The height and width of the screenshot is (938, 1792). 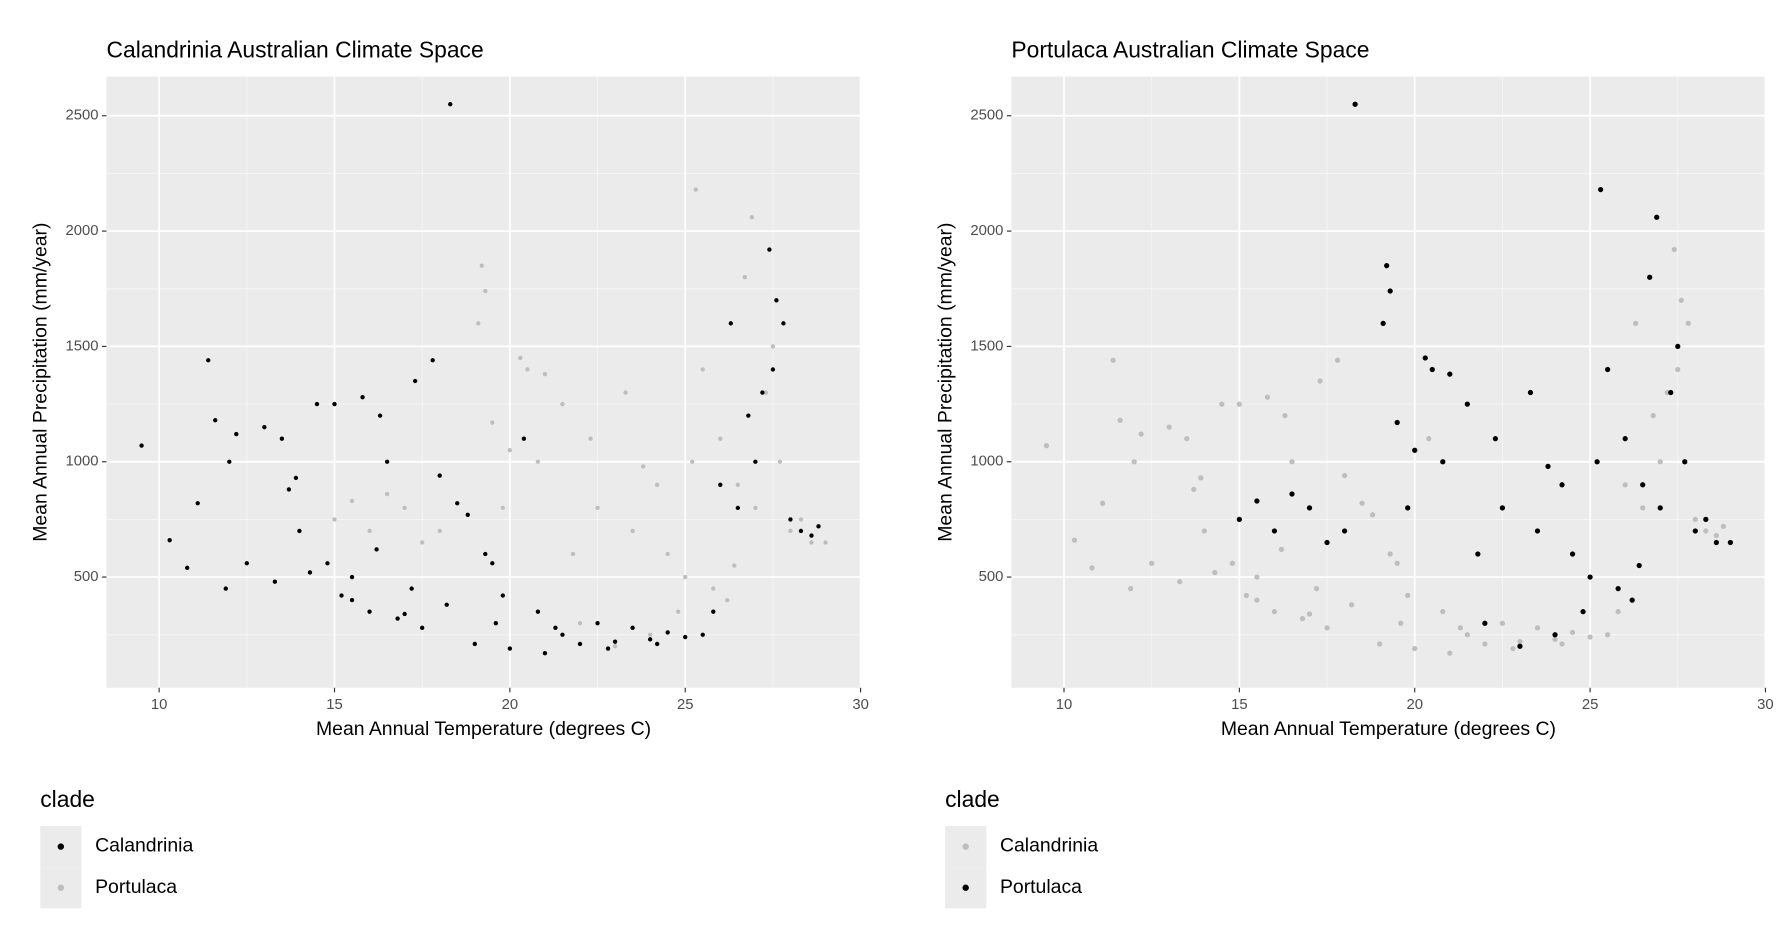 I want to click on chart-title: Calandrinia Australian Climate Space, so click(x=295, y=49).